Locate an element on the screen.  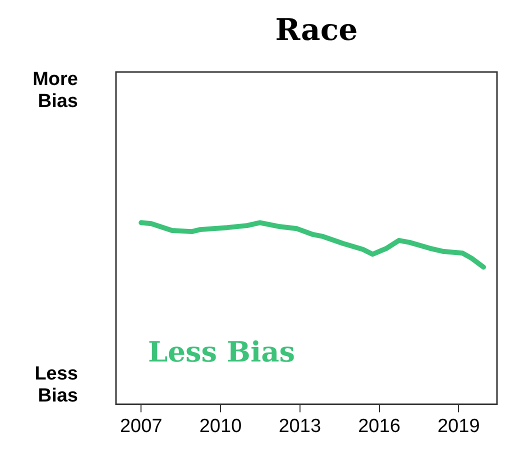
x-tick-label: 2010 is located at coordinates (220, 426).